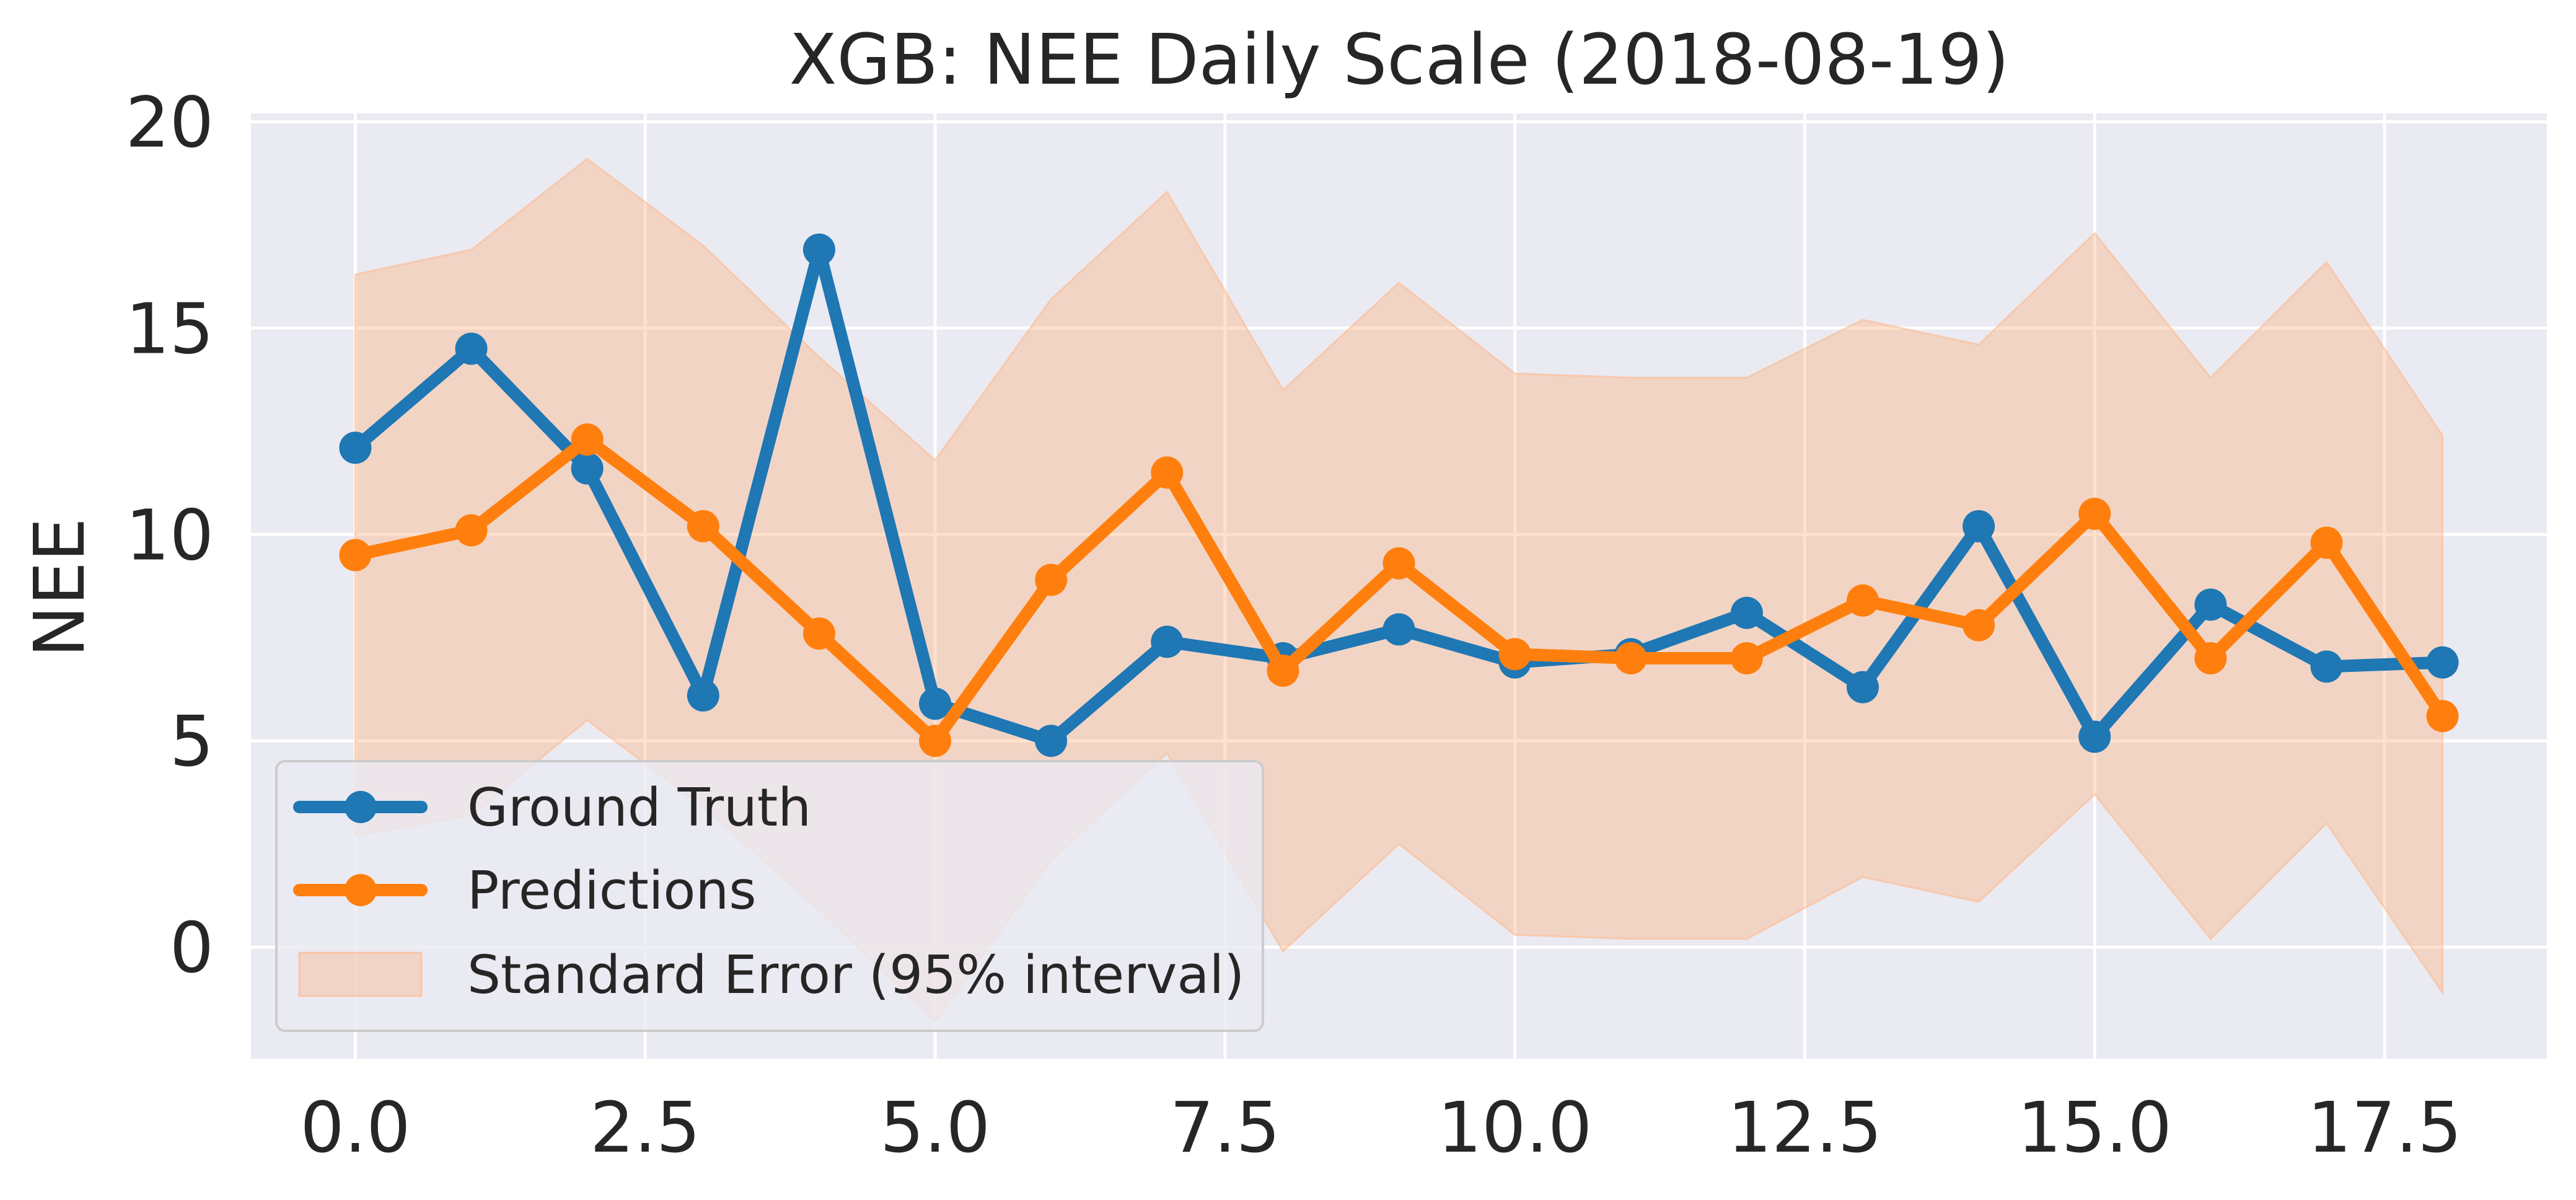  I want to click on legend-label-ground-truth: Ground Truth, so click(639, 808).